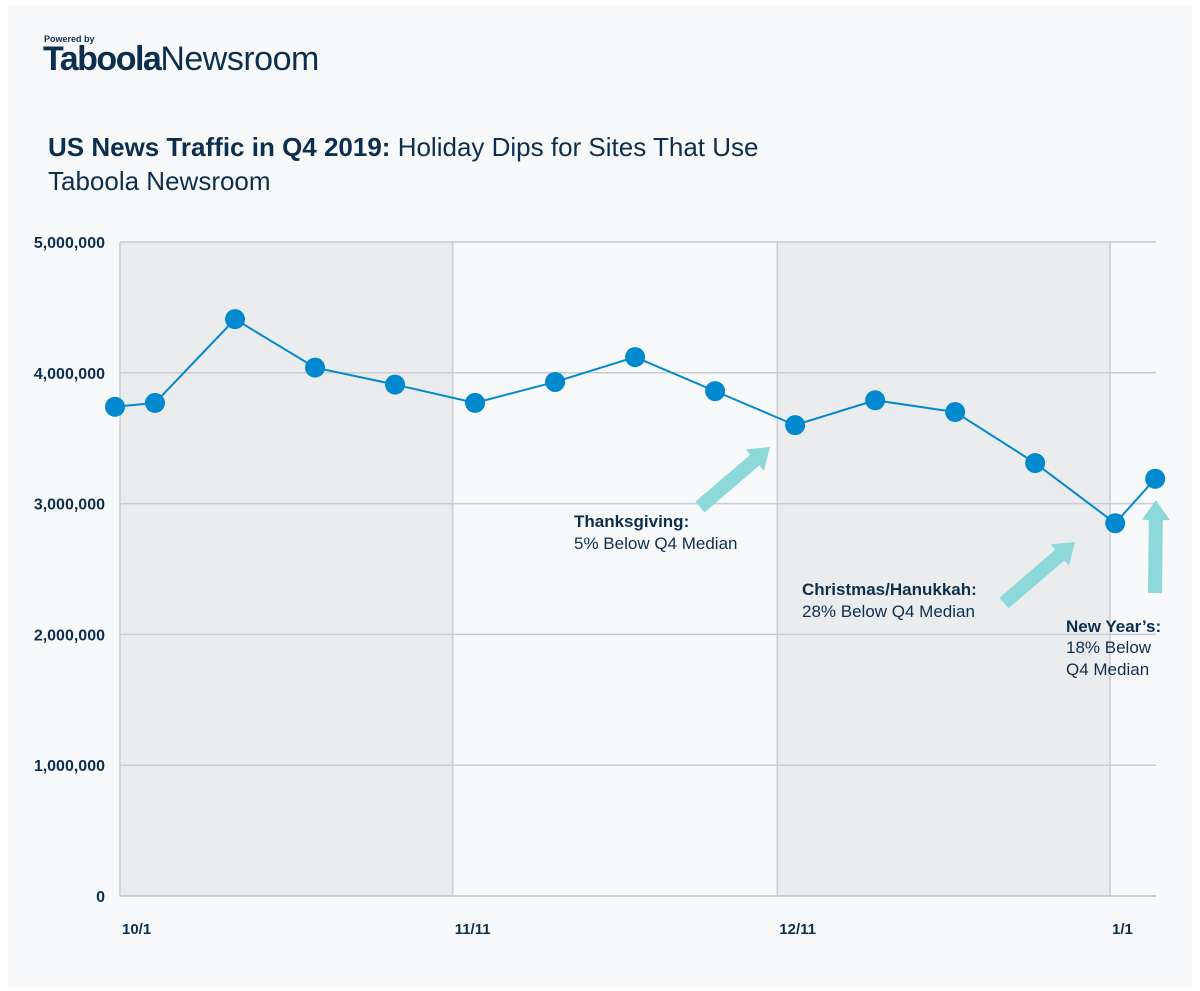  I want to click on x-tick-label: 11/11, so click(473, 929).